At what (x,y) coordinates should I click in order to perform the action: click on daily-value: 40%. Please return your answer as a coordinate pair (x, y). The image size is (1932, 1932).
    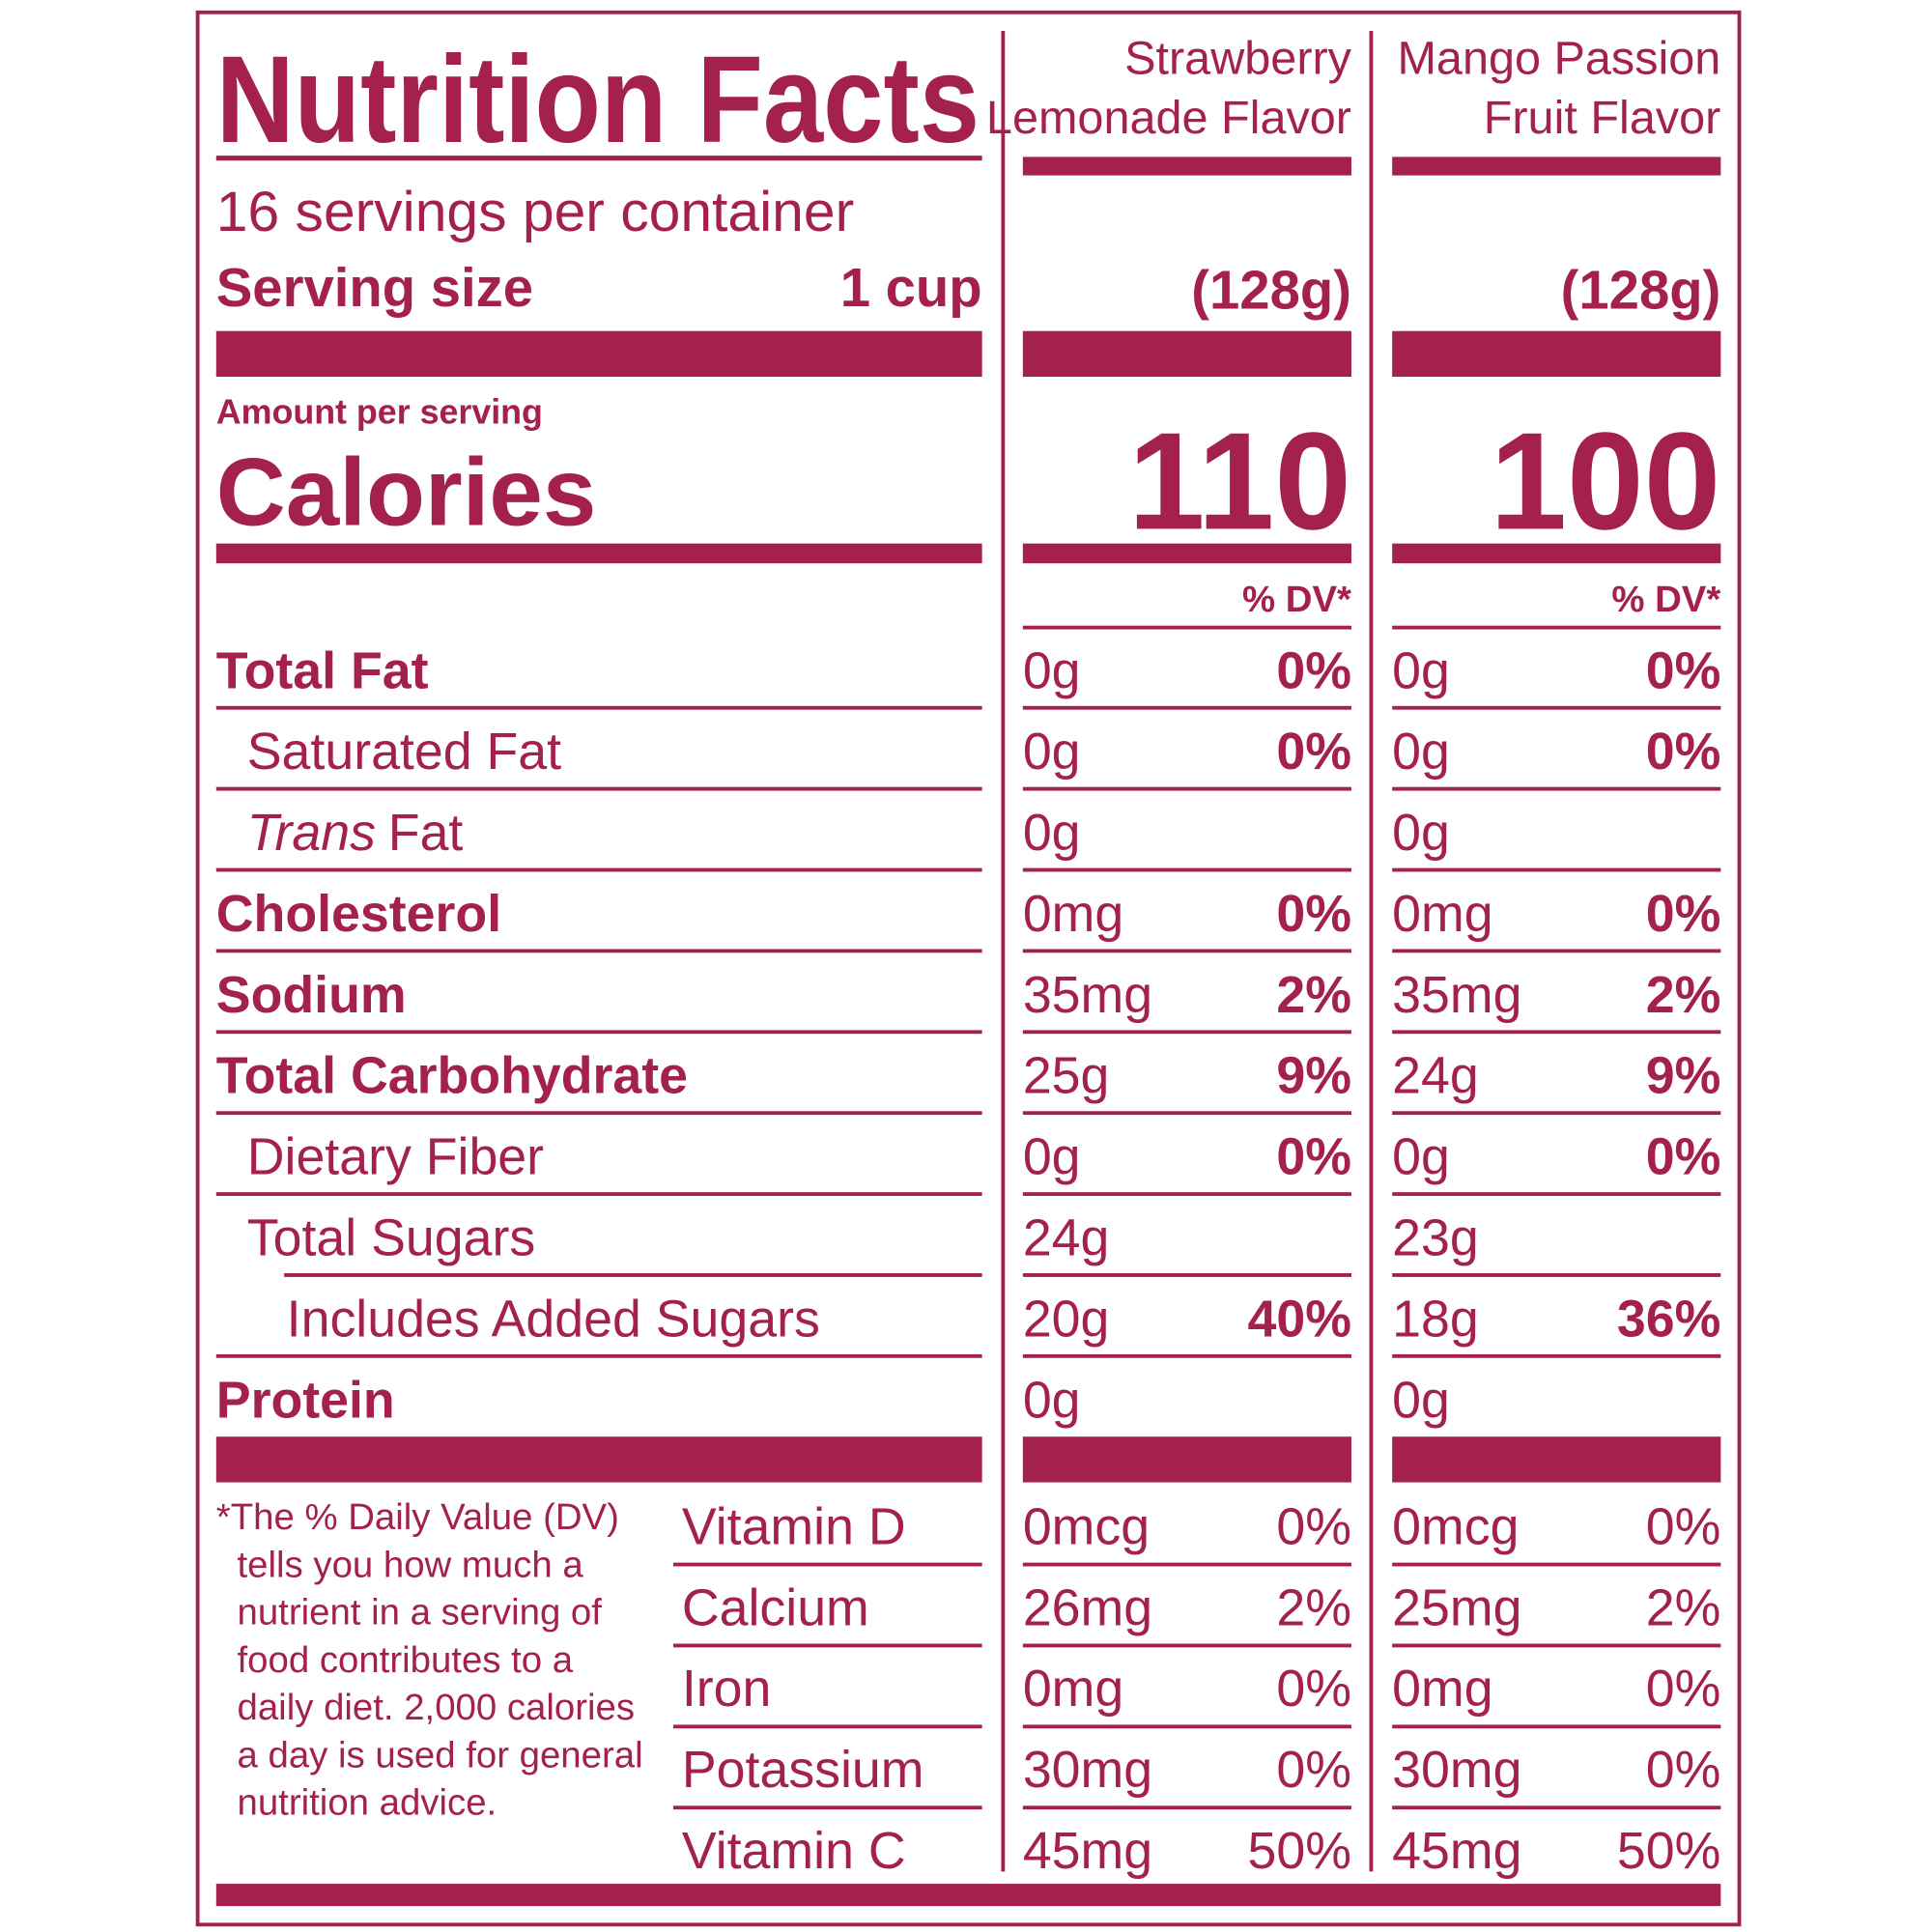
    Looking at the image, I should click on (1299, 1319).